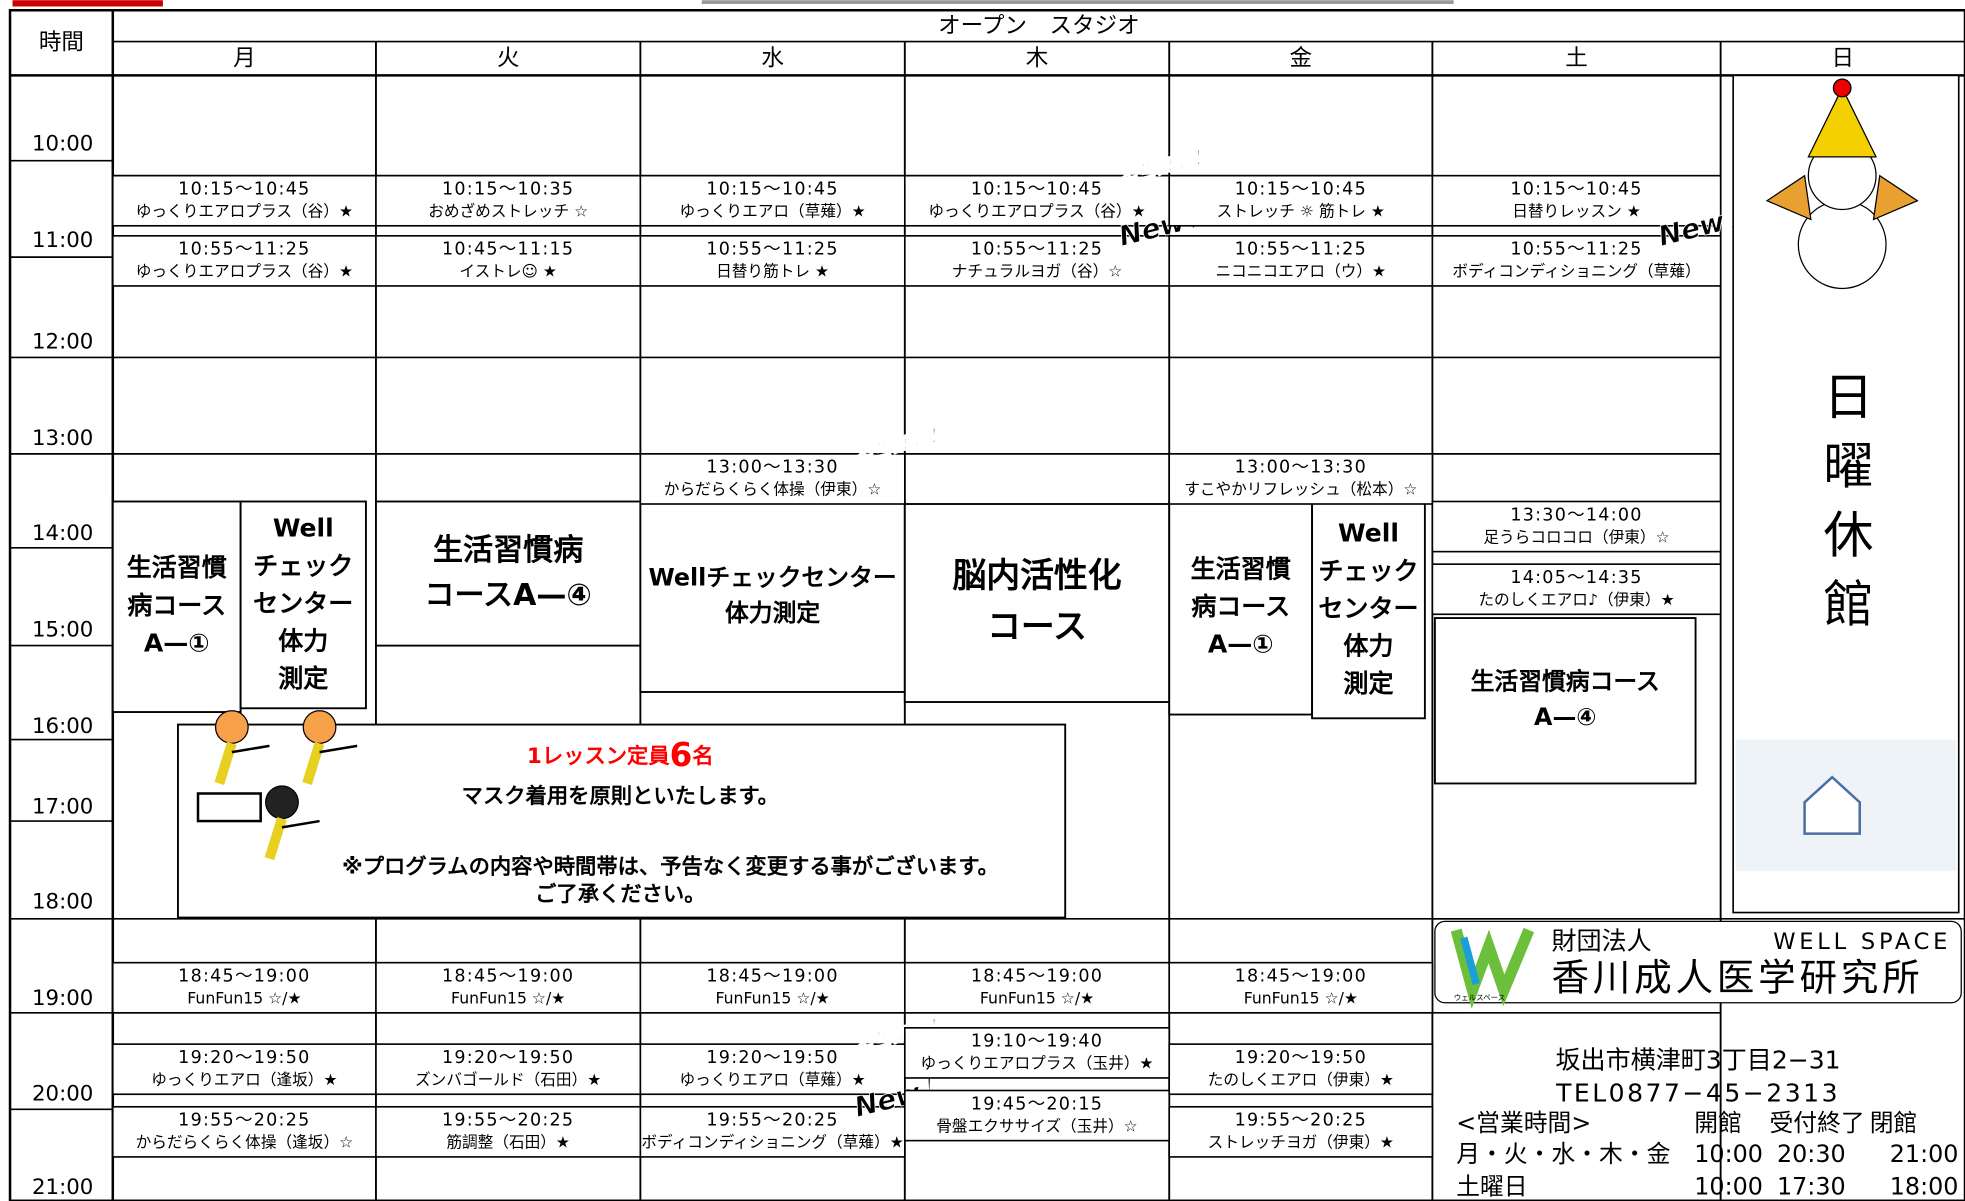 The width and height of the screenshot is (1965, 1201). What do you see at coordinates (773, 489) in the screenshot?
I see `class-name: からだらくらく体操（伊東）☆` at bounding box center [773, 489].